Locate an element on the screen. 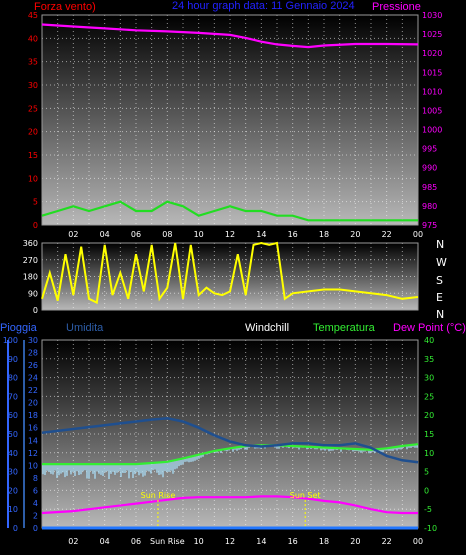 The width and height of the screenshot is (466, 555). dewpoint-axis-label: Dew Point (°C) is located at coordinates (429, 328).